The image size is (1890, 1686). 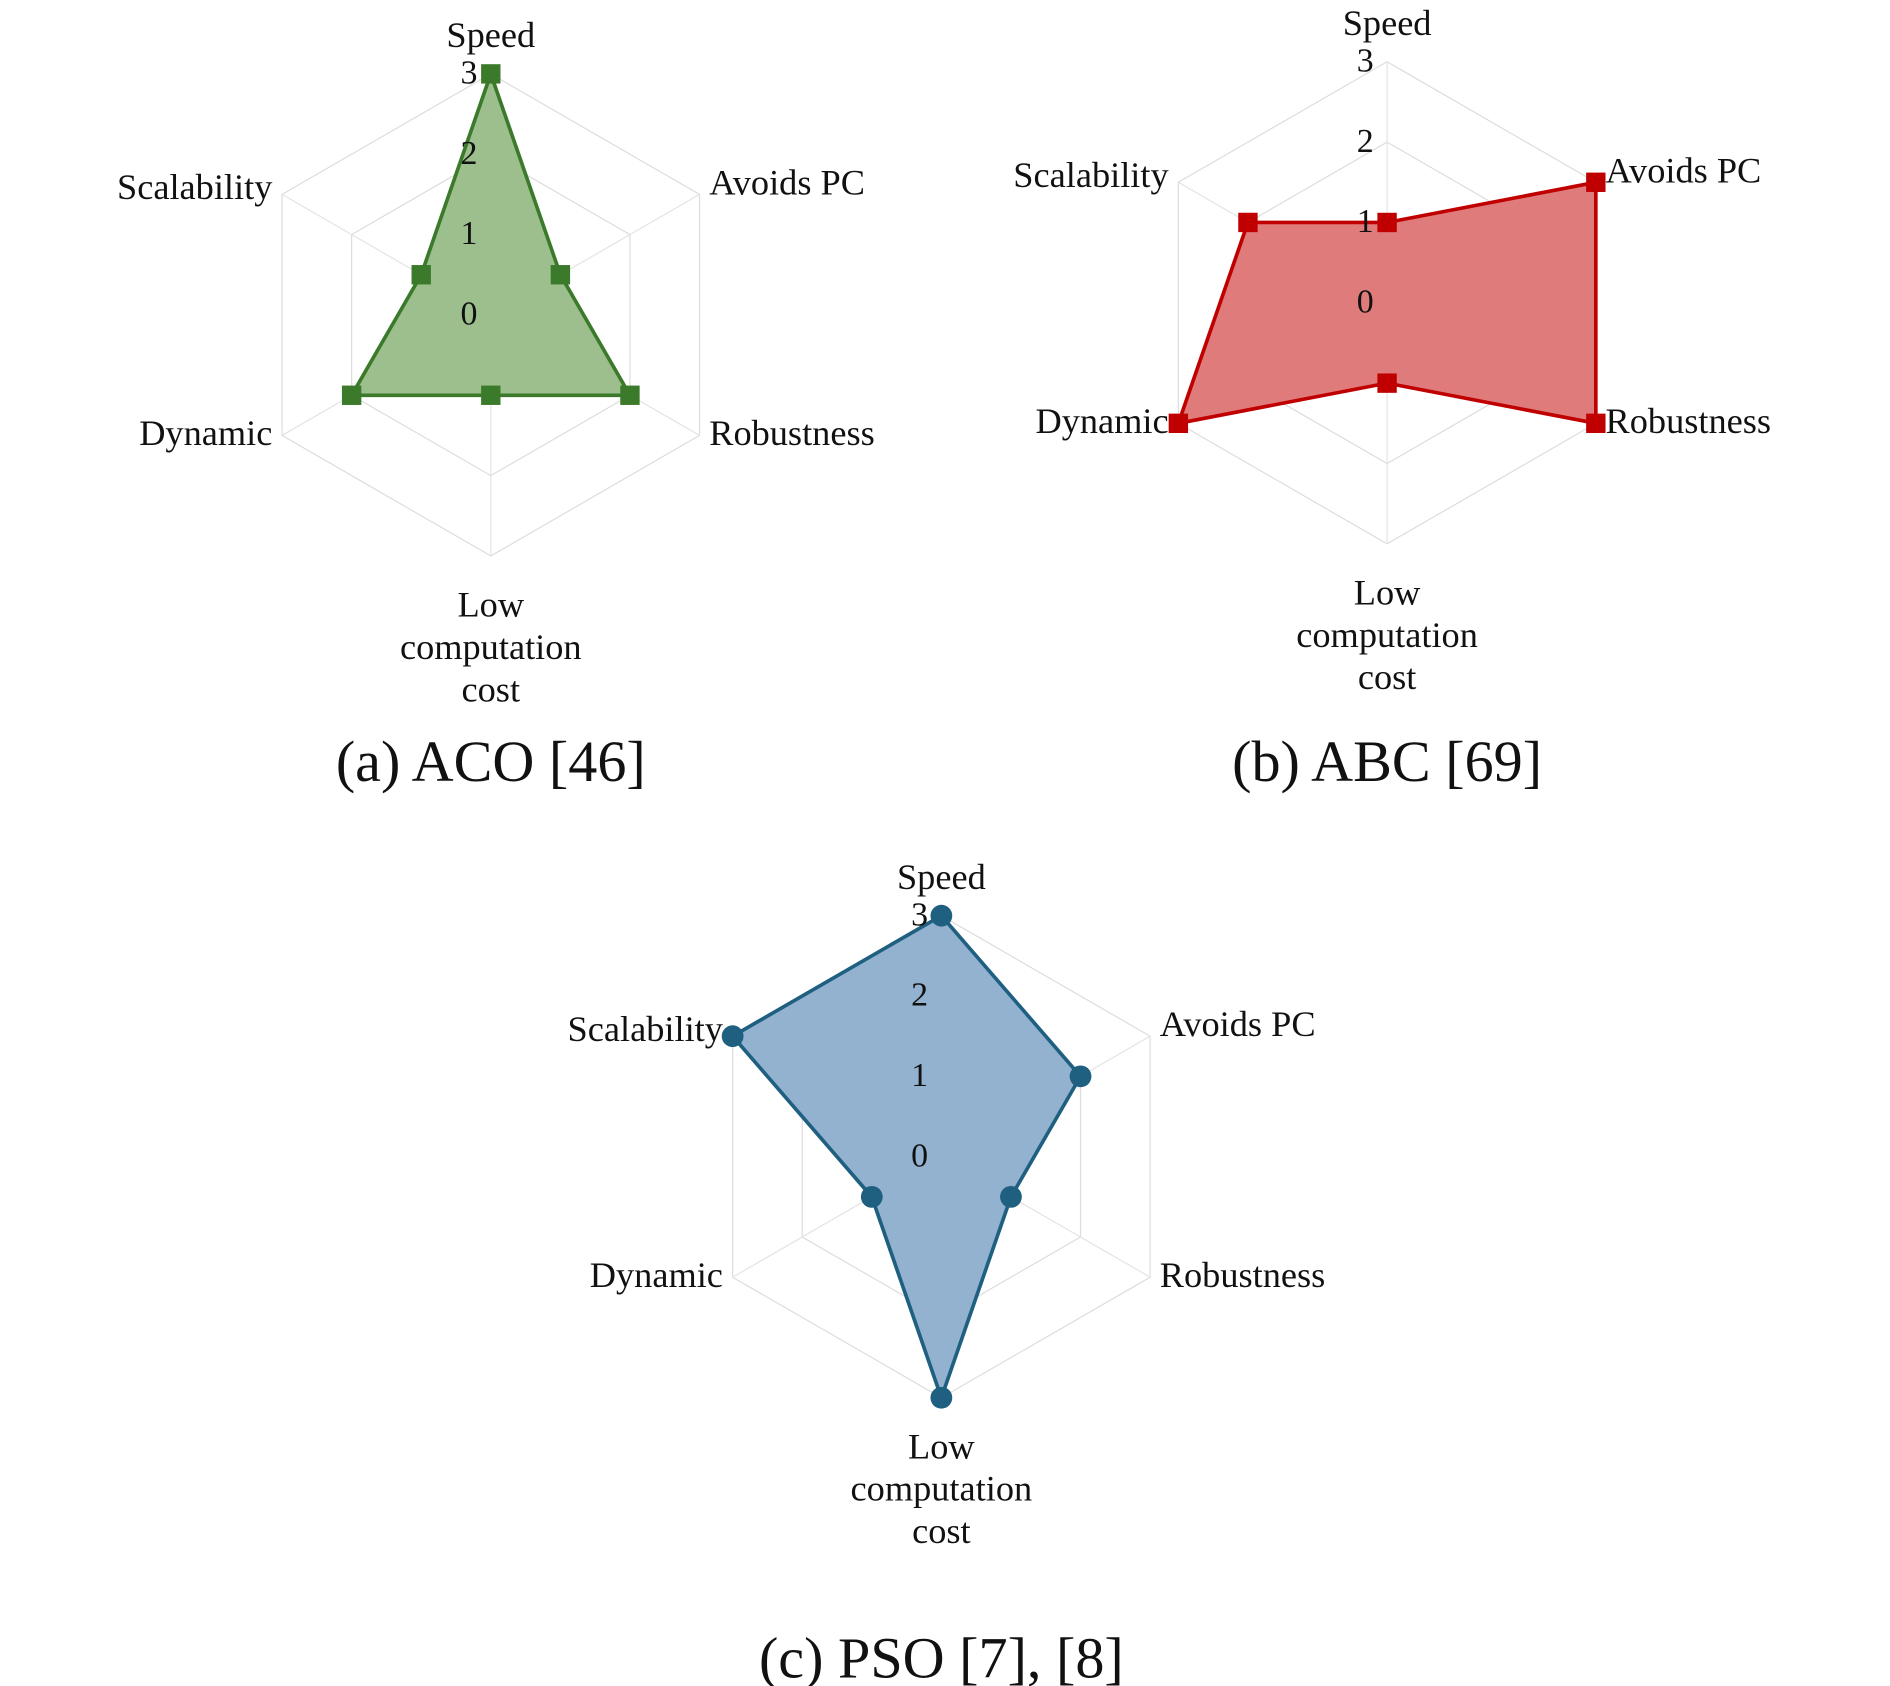 I want to click on chart-caption: (a) ACO [46], so click(x=491, y=761).